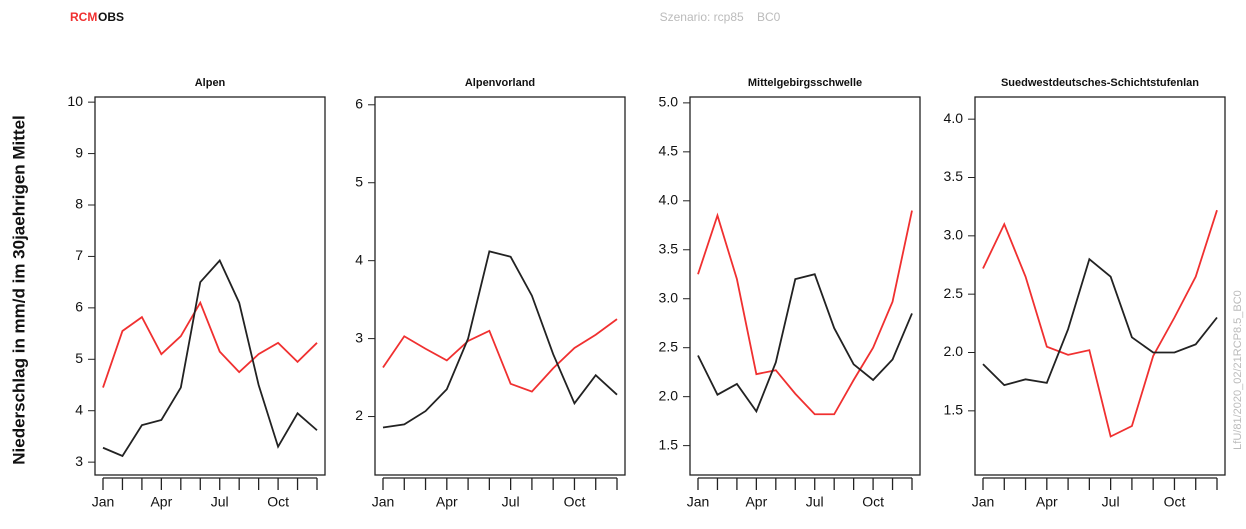 This screenshot has width=1246, height=529. Describe the element at coordinates (1100, 83) in the screenshot. I see `panel-title: Suedwestdeutsches-Schichtstufenlan` at that location.